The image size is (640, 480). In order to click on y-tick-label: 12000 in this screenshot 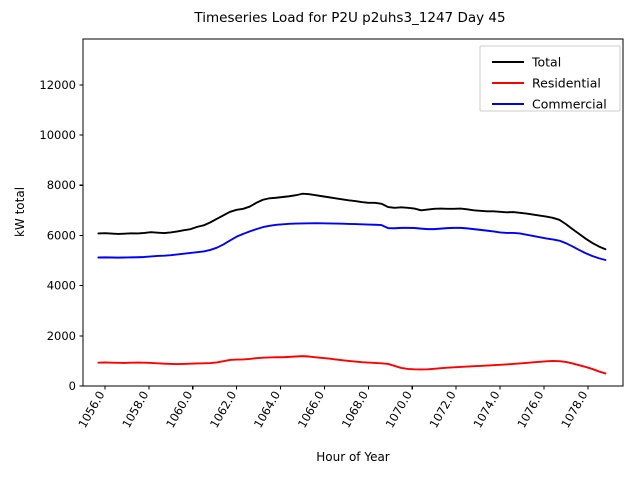, I will do `click(57, 85)`.